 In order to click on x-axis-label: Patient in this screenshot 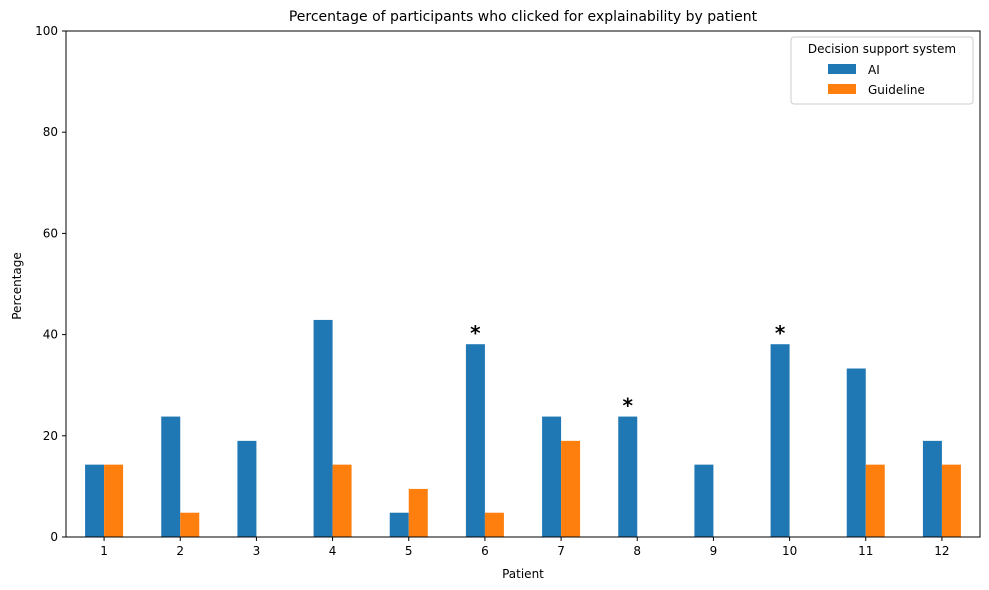, I will do `click(523, 574)`.